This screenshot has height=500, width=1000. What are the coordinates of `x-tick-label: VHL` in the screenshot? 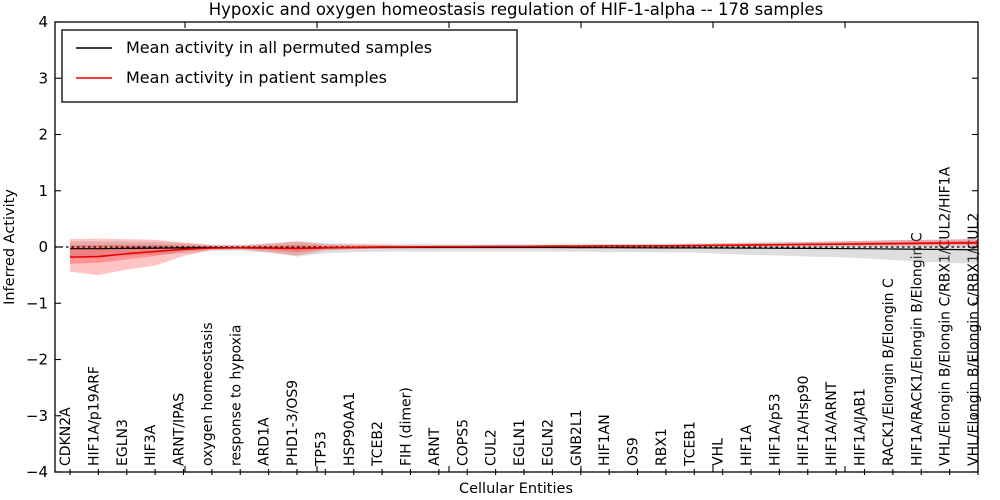 It's located at (719, 452).